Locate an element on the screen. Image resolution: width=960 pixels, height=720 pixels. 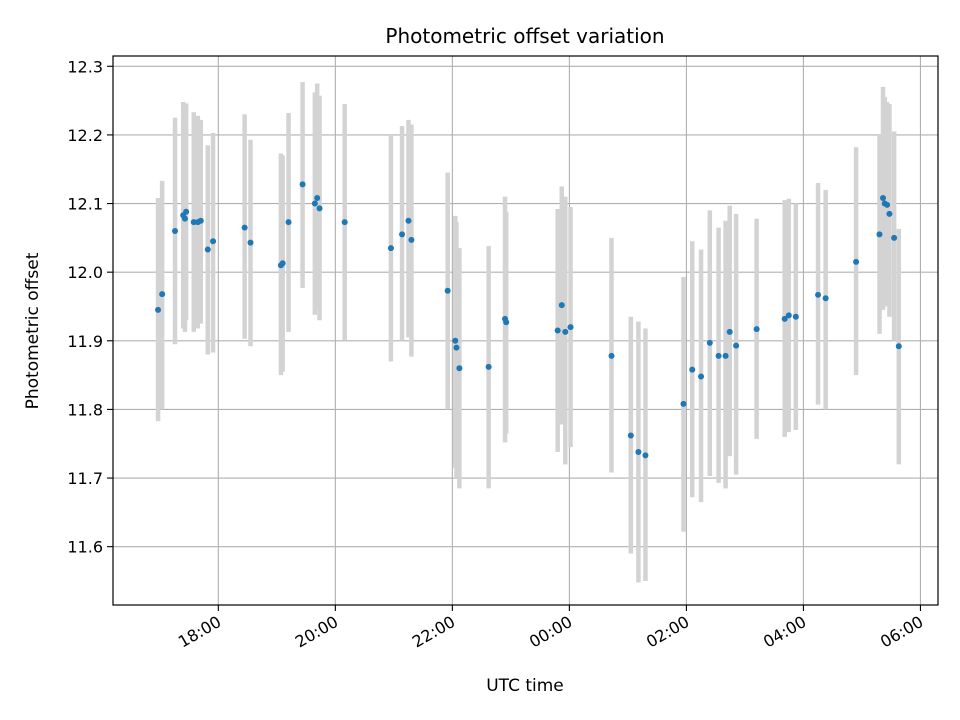
y-tick-label: 12.1 is located at coordinates (85, 204).